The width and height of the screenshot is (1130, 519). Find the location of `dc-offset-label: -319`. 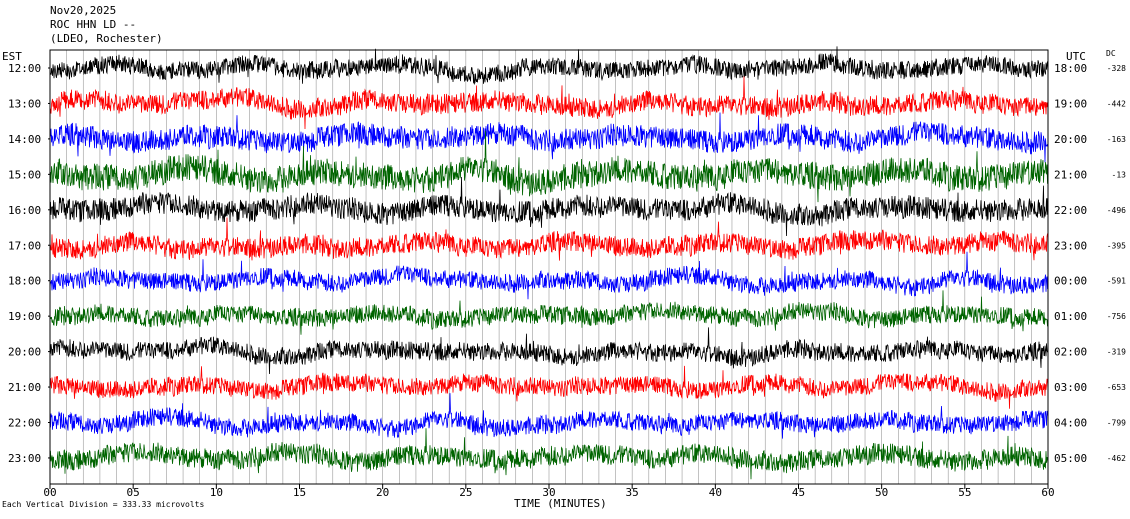

dc-offset-label: -319 is located at coordinates (1116, 352).